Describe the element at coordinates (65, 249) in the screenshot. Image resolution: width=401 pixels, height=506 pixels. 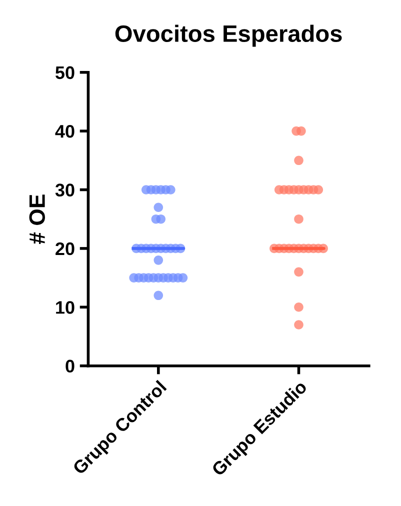
I see `y-tick-label: 20` at that location.